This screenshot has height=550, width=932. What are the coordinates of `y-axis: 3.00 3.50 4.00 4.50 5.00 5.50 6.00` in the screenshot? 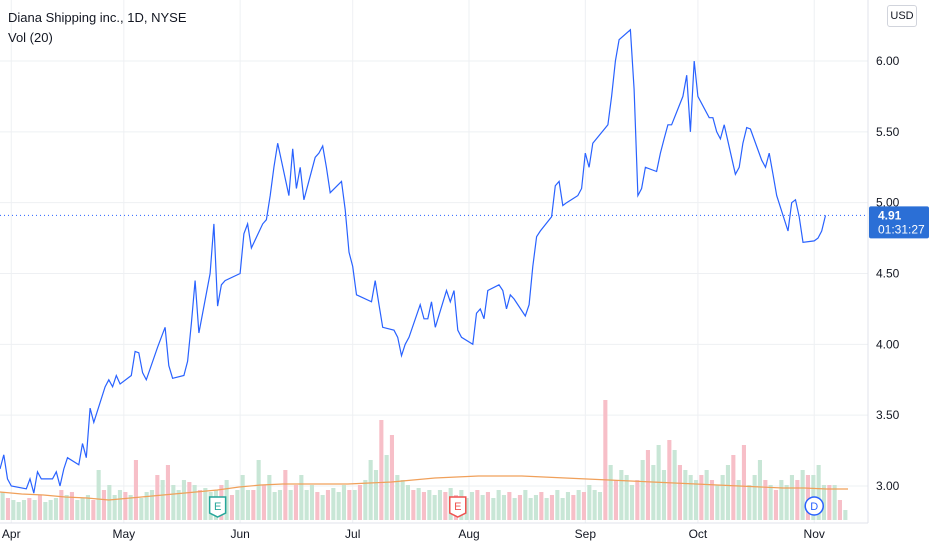 It's located at (888, 273).